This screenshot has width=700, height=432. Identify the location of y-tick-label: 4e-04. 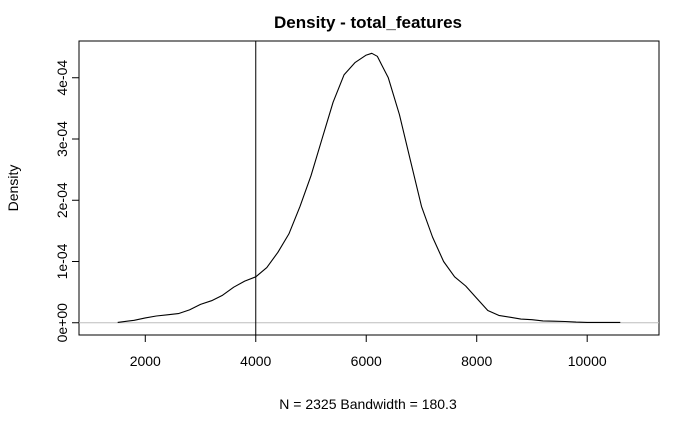
(62, 78).